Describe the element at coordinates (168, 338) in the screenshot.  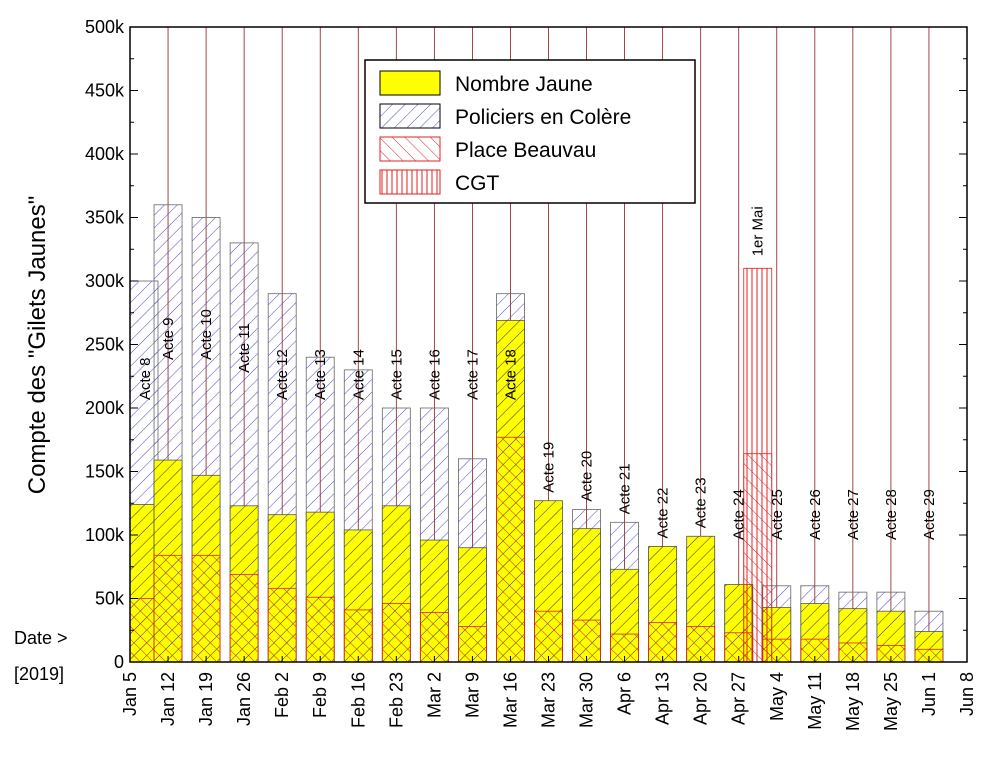
I see `act-label: Acte 9` at that location.